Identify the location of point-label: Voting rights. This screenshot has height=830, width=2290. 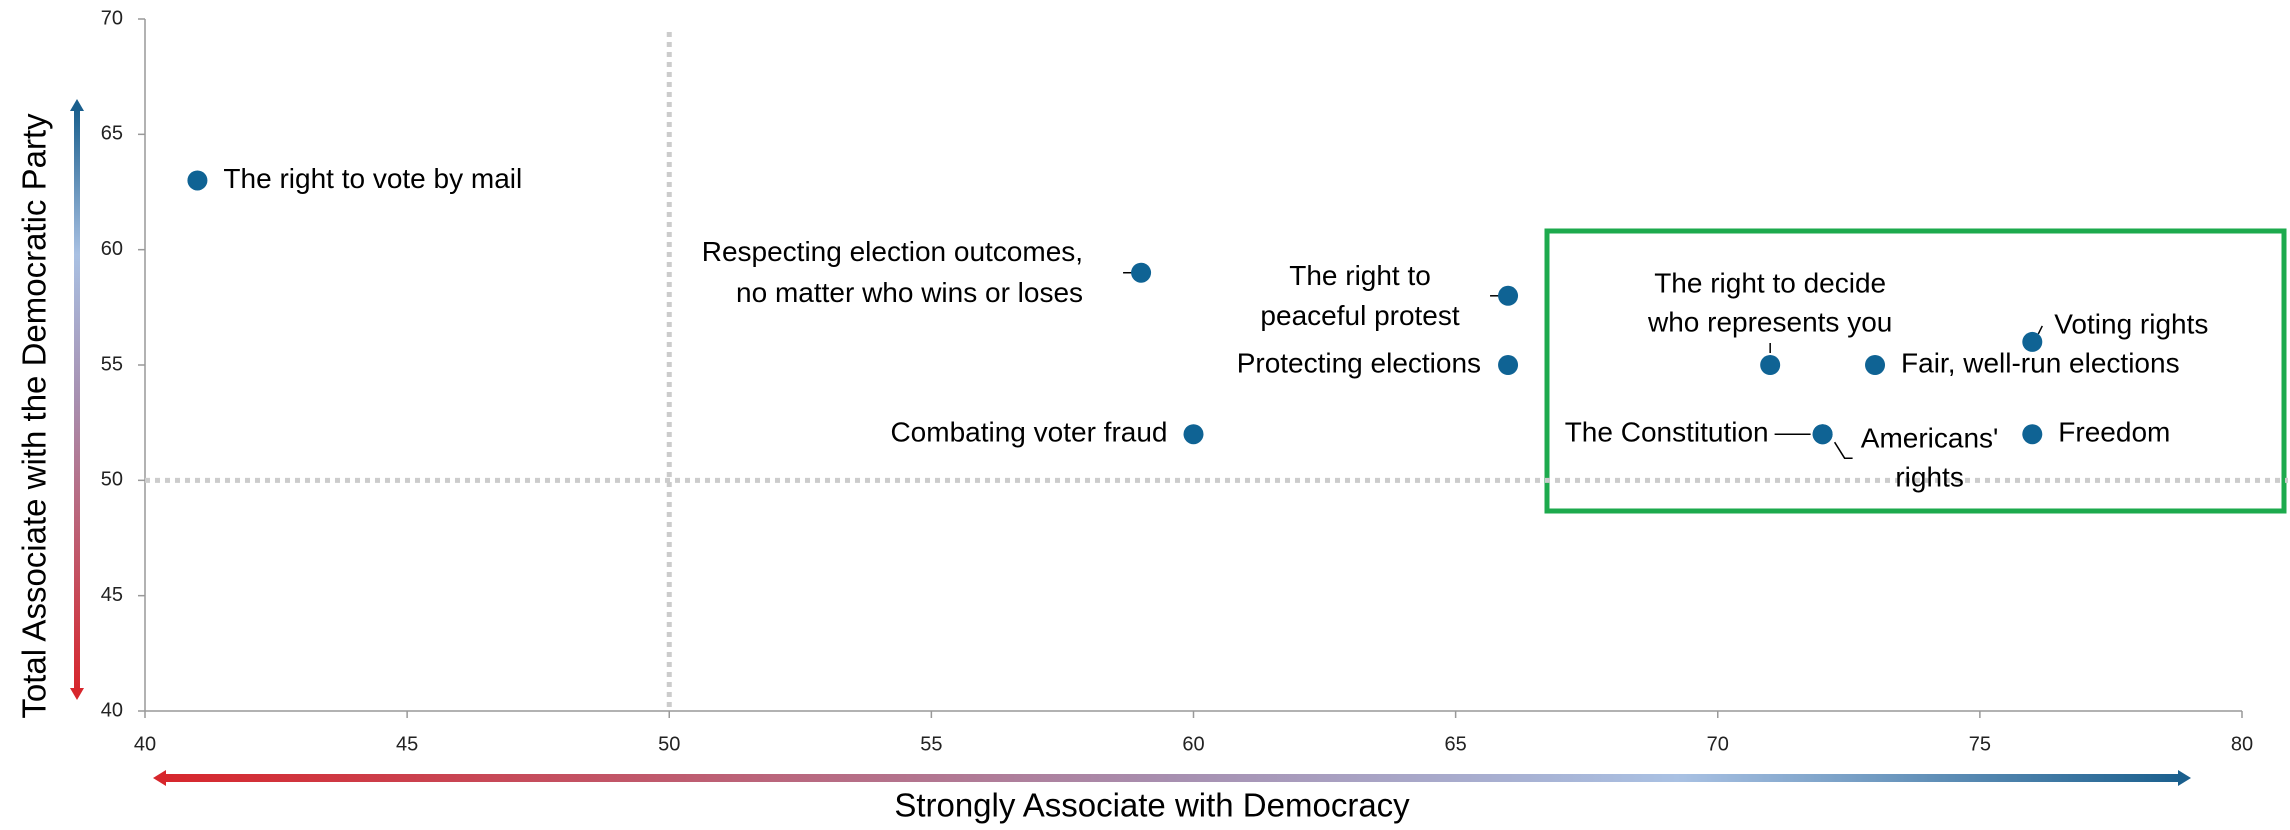
(2131, 323).